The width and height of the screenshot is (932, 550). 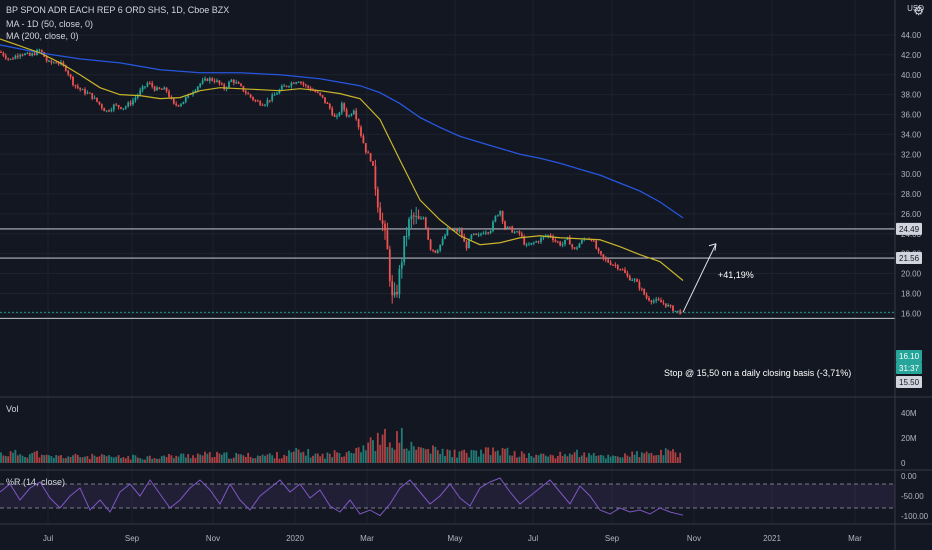 I want to click on time-tick-label: Jul, so click(x=533, y=538).